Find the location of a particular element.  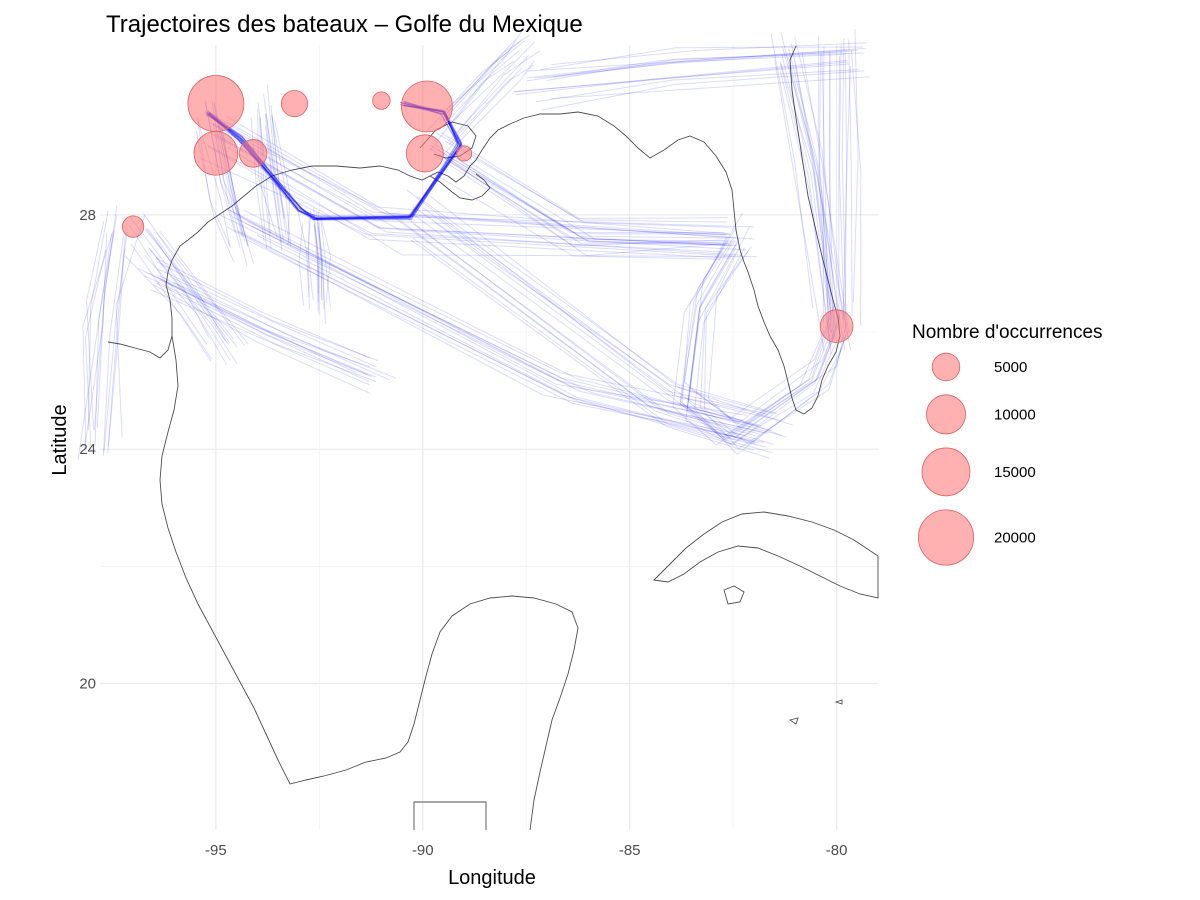

size-legend: Nombre d'occurrences 5000 10000 15000 20000 is located at coordinates (1007, 444).